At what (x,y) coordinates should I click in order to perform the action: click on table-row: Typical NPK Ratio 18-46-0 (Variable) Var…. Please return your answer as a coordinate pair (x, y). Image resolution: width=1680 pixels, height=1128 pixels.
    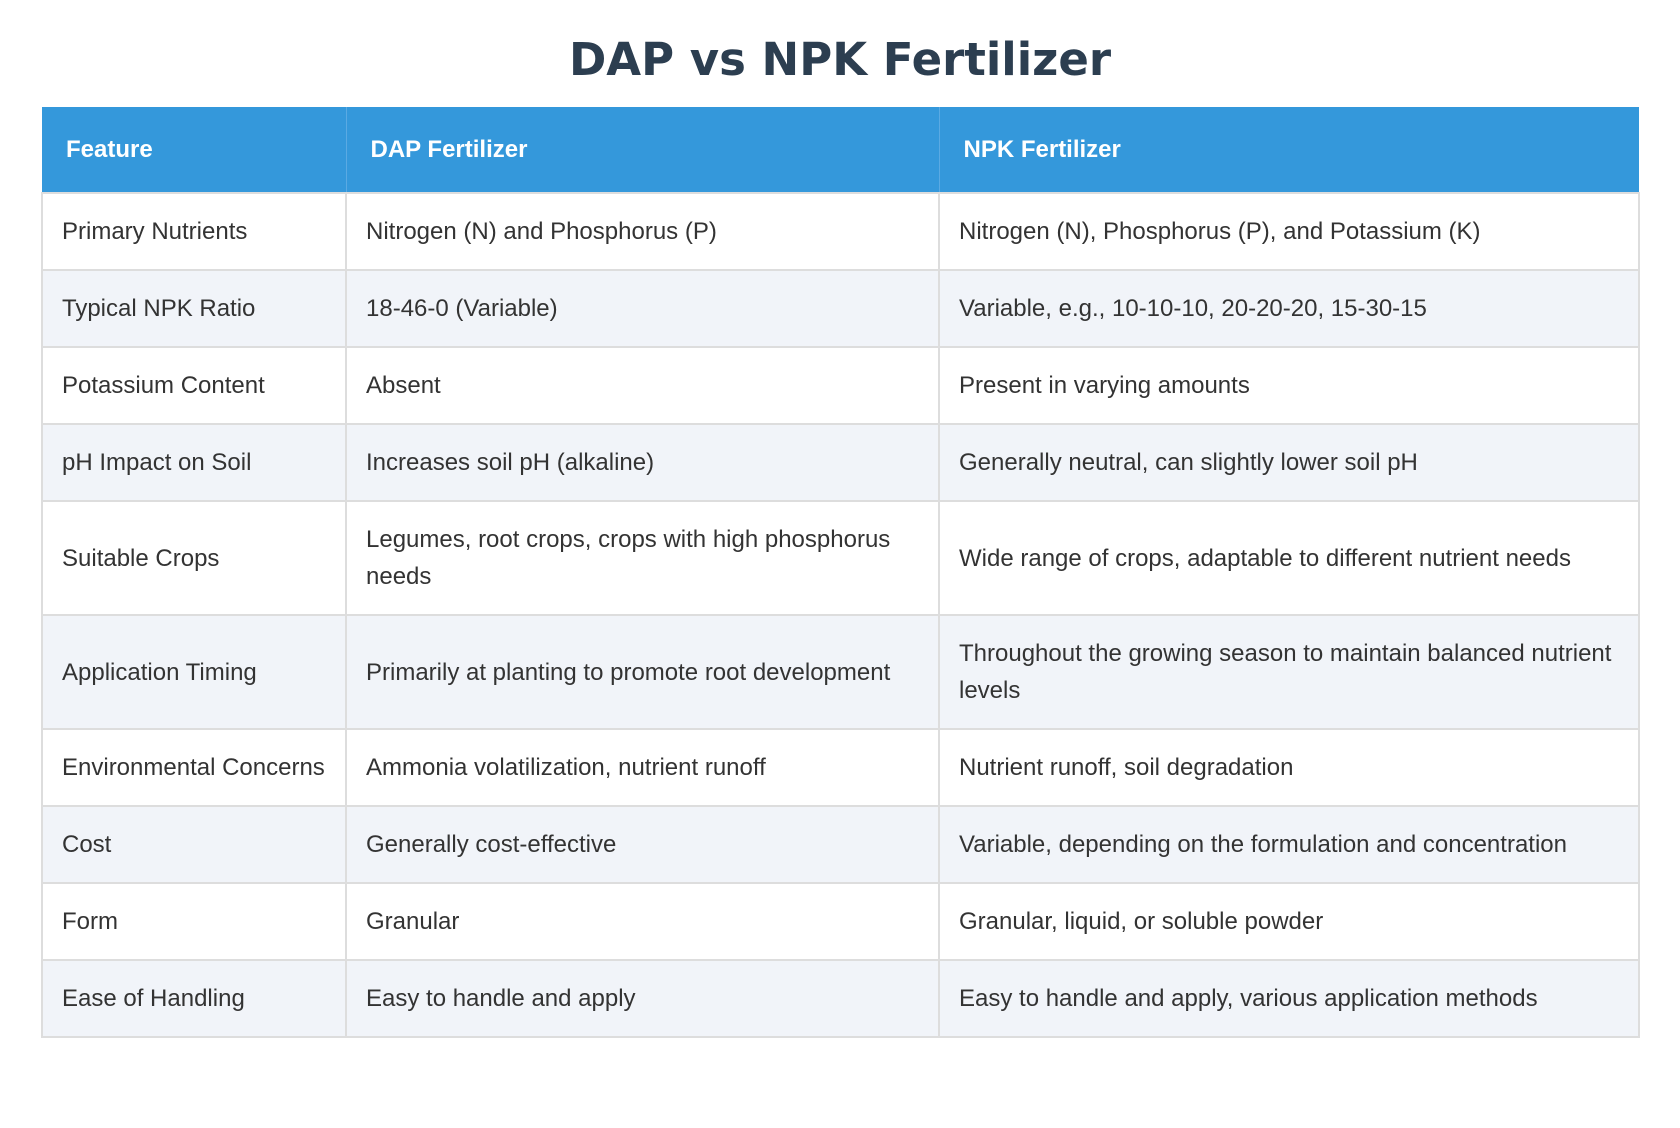
    Looking at the image, I should click on (840, 308).